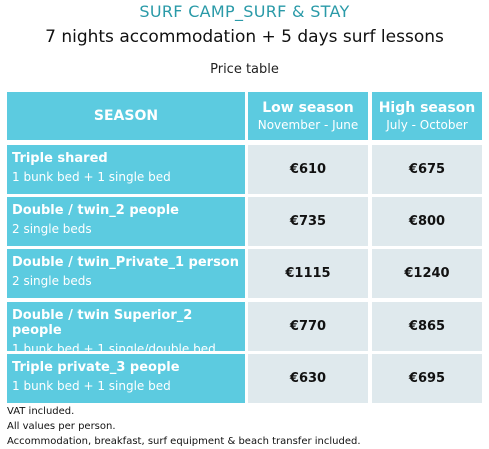  What do you see at coordinates (427, 378) in the screenshot?
I see `price-high: €695` at bounding box center [427, 378].